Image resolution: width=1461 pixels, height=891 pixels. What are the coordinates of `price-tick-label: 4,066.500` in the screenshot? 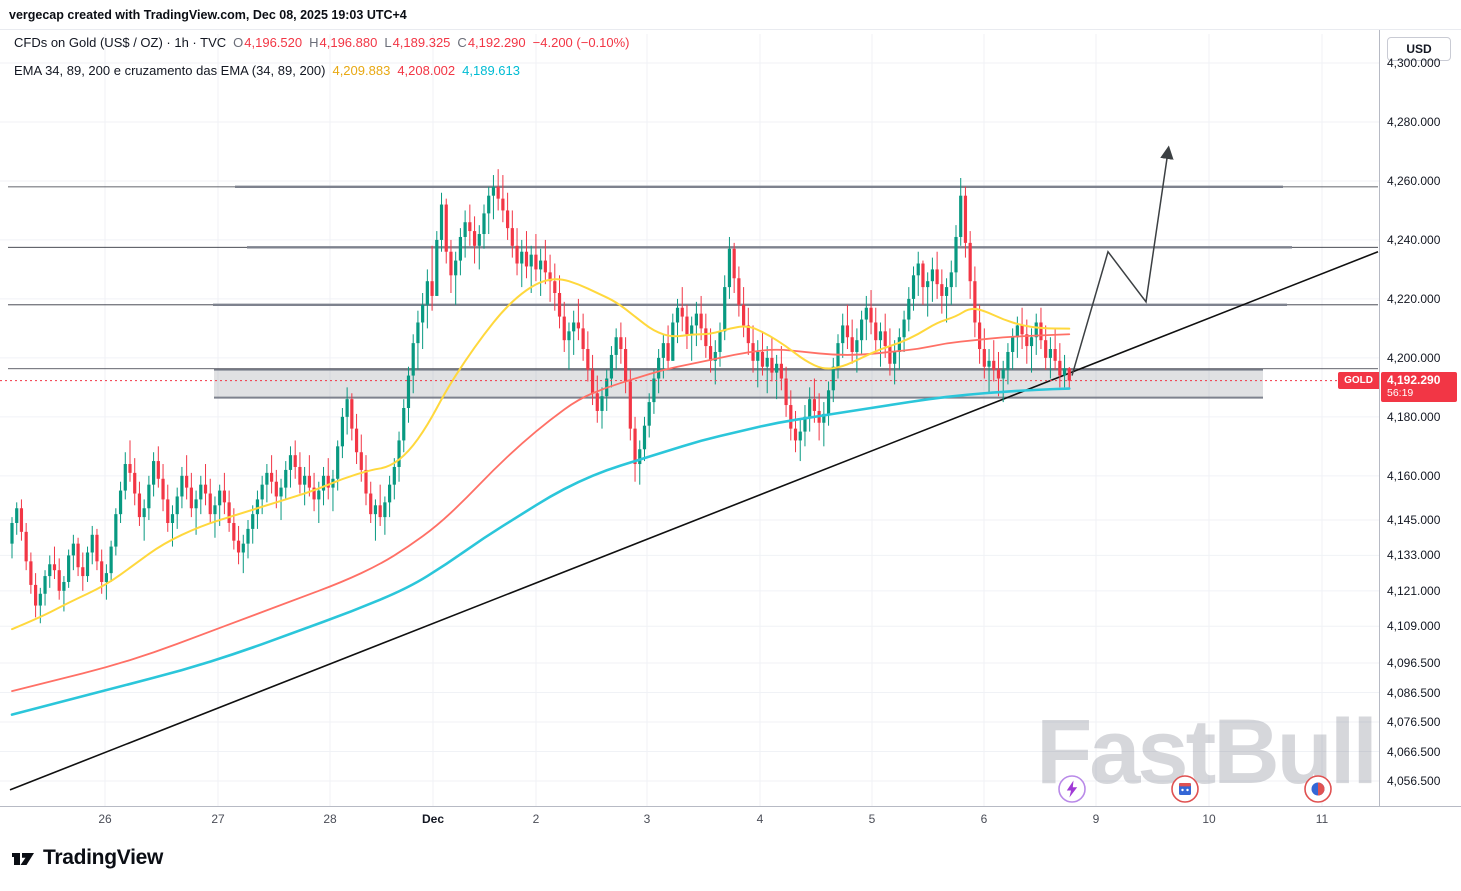 It's located at (1414, 751).